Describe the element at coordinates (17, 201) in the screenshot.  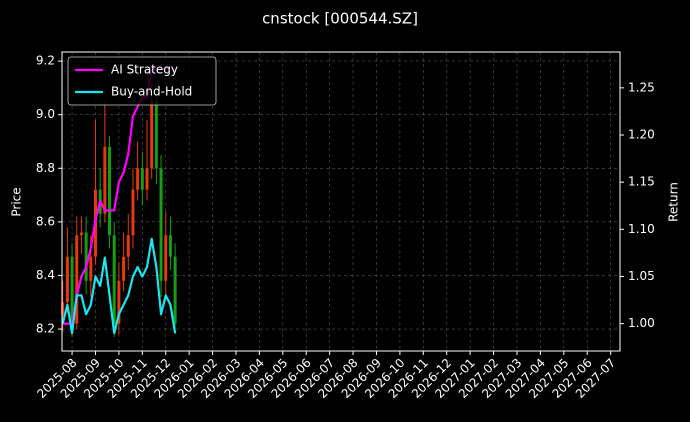
I see `y-axis-label: Price` at that location.